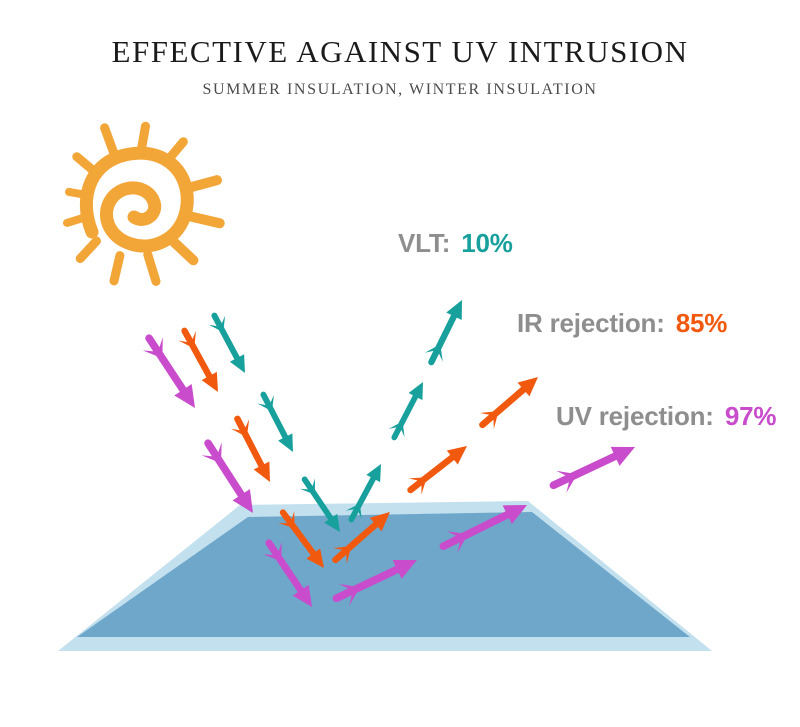 The image size is (800, 727). Describe the element at coordinates (424, 243) in the screenshot. I see `vlt-label-text: VLT:` at that location.